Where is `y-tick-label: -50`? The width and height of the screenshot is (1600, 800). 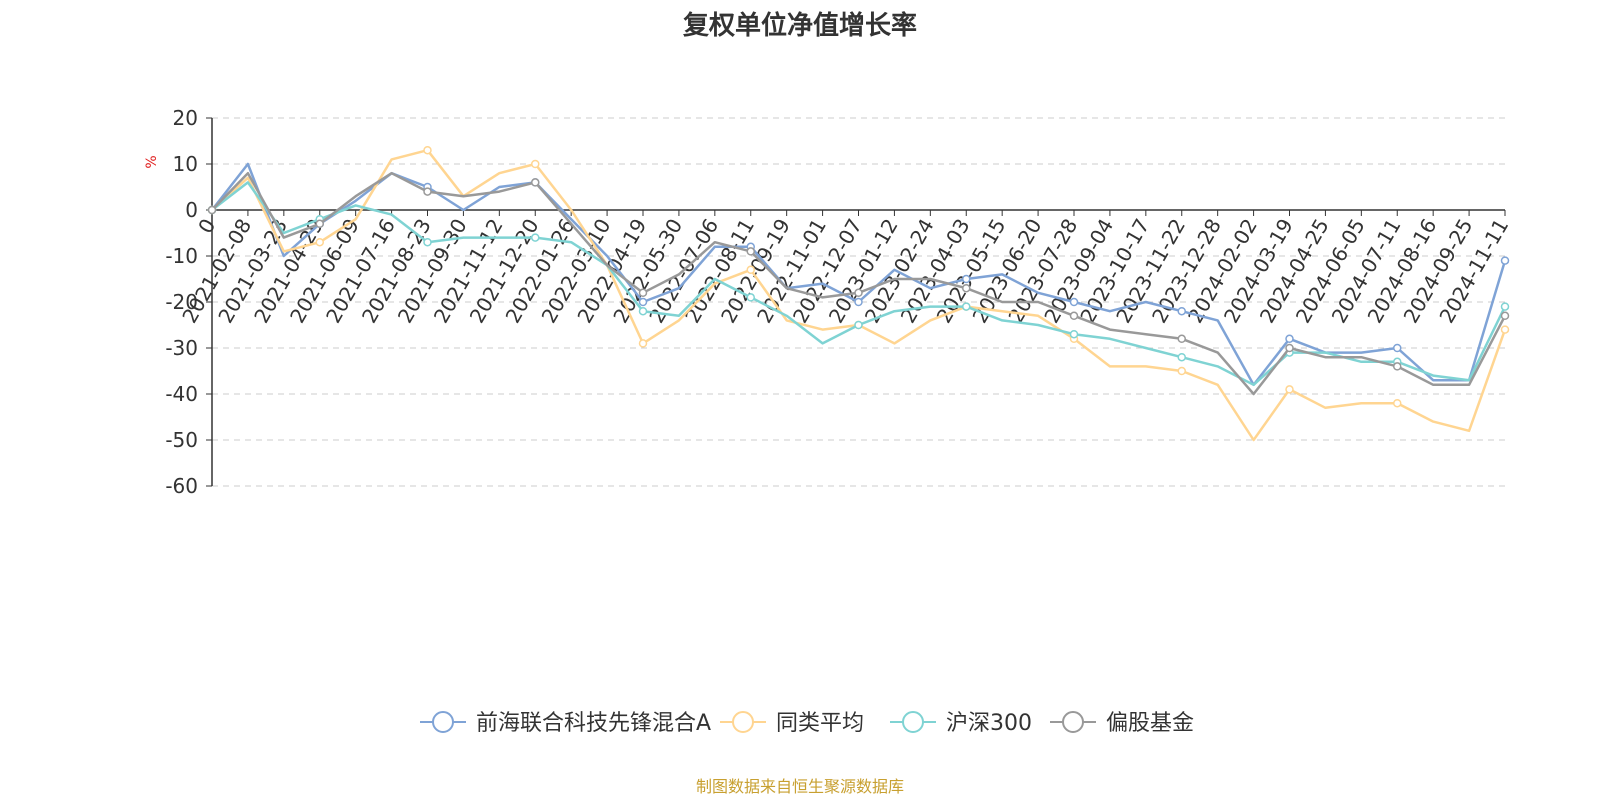 y-tick-label: -50 is located at coordinates (181, 440).